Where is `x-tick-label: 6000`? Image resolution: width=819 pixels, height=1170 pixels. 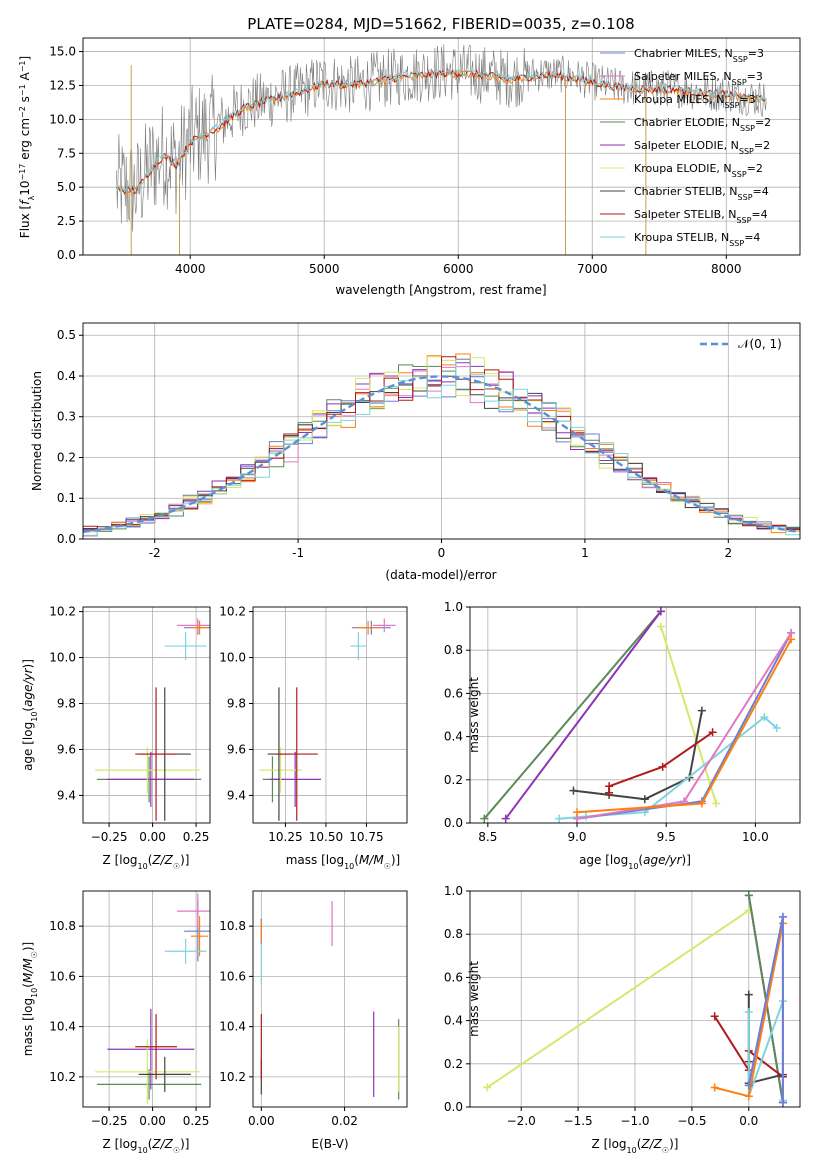
x-tick-label: 6000 is located at coordinates (458, 269).